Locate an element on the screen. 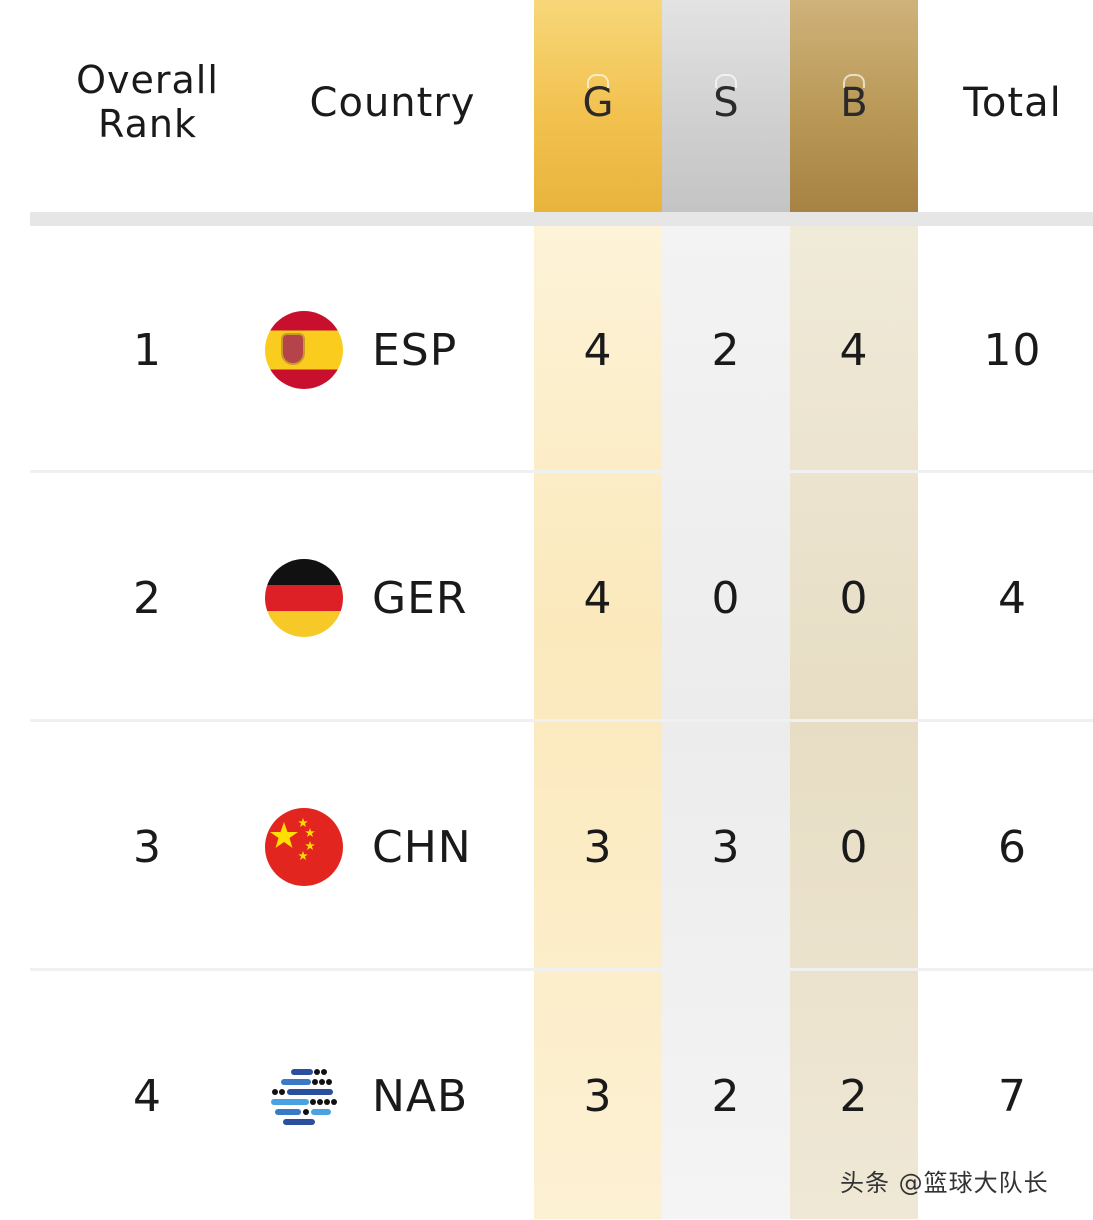  nab-logo-icon is located at coordinates (304, 1096).